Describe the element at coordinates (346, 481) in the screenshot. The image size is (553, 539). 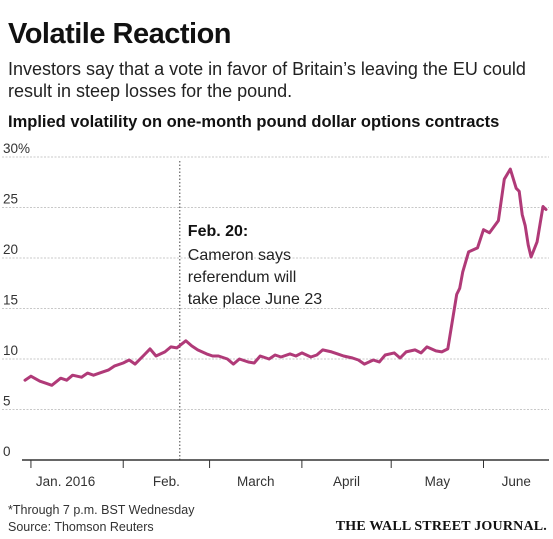
I see `x-tick-label: April` at that location.